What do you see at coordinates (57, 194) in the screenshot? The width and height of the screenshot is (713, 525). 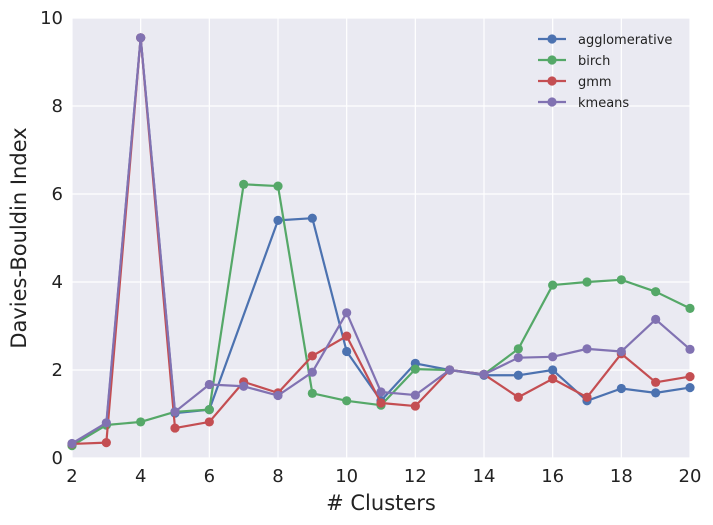 I see `y-tick-label: 6` at bounding box center [57, 194].